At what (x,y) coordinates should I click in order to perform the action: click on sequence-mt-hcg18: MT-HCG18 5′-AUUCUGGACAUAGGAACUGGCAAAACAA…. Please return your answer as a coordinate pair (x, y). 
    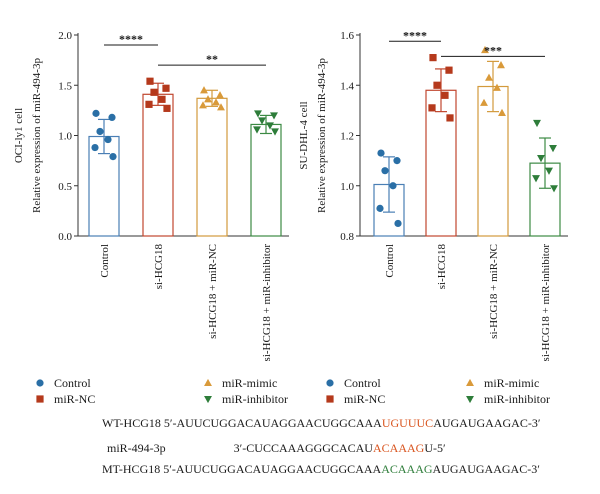
    Looking at the image, I should click on (321, 469).